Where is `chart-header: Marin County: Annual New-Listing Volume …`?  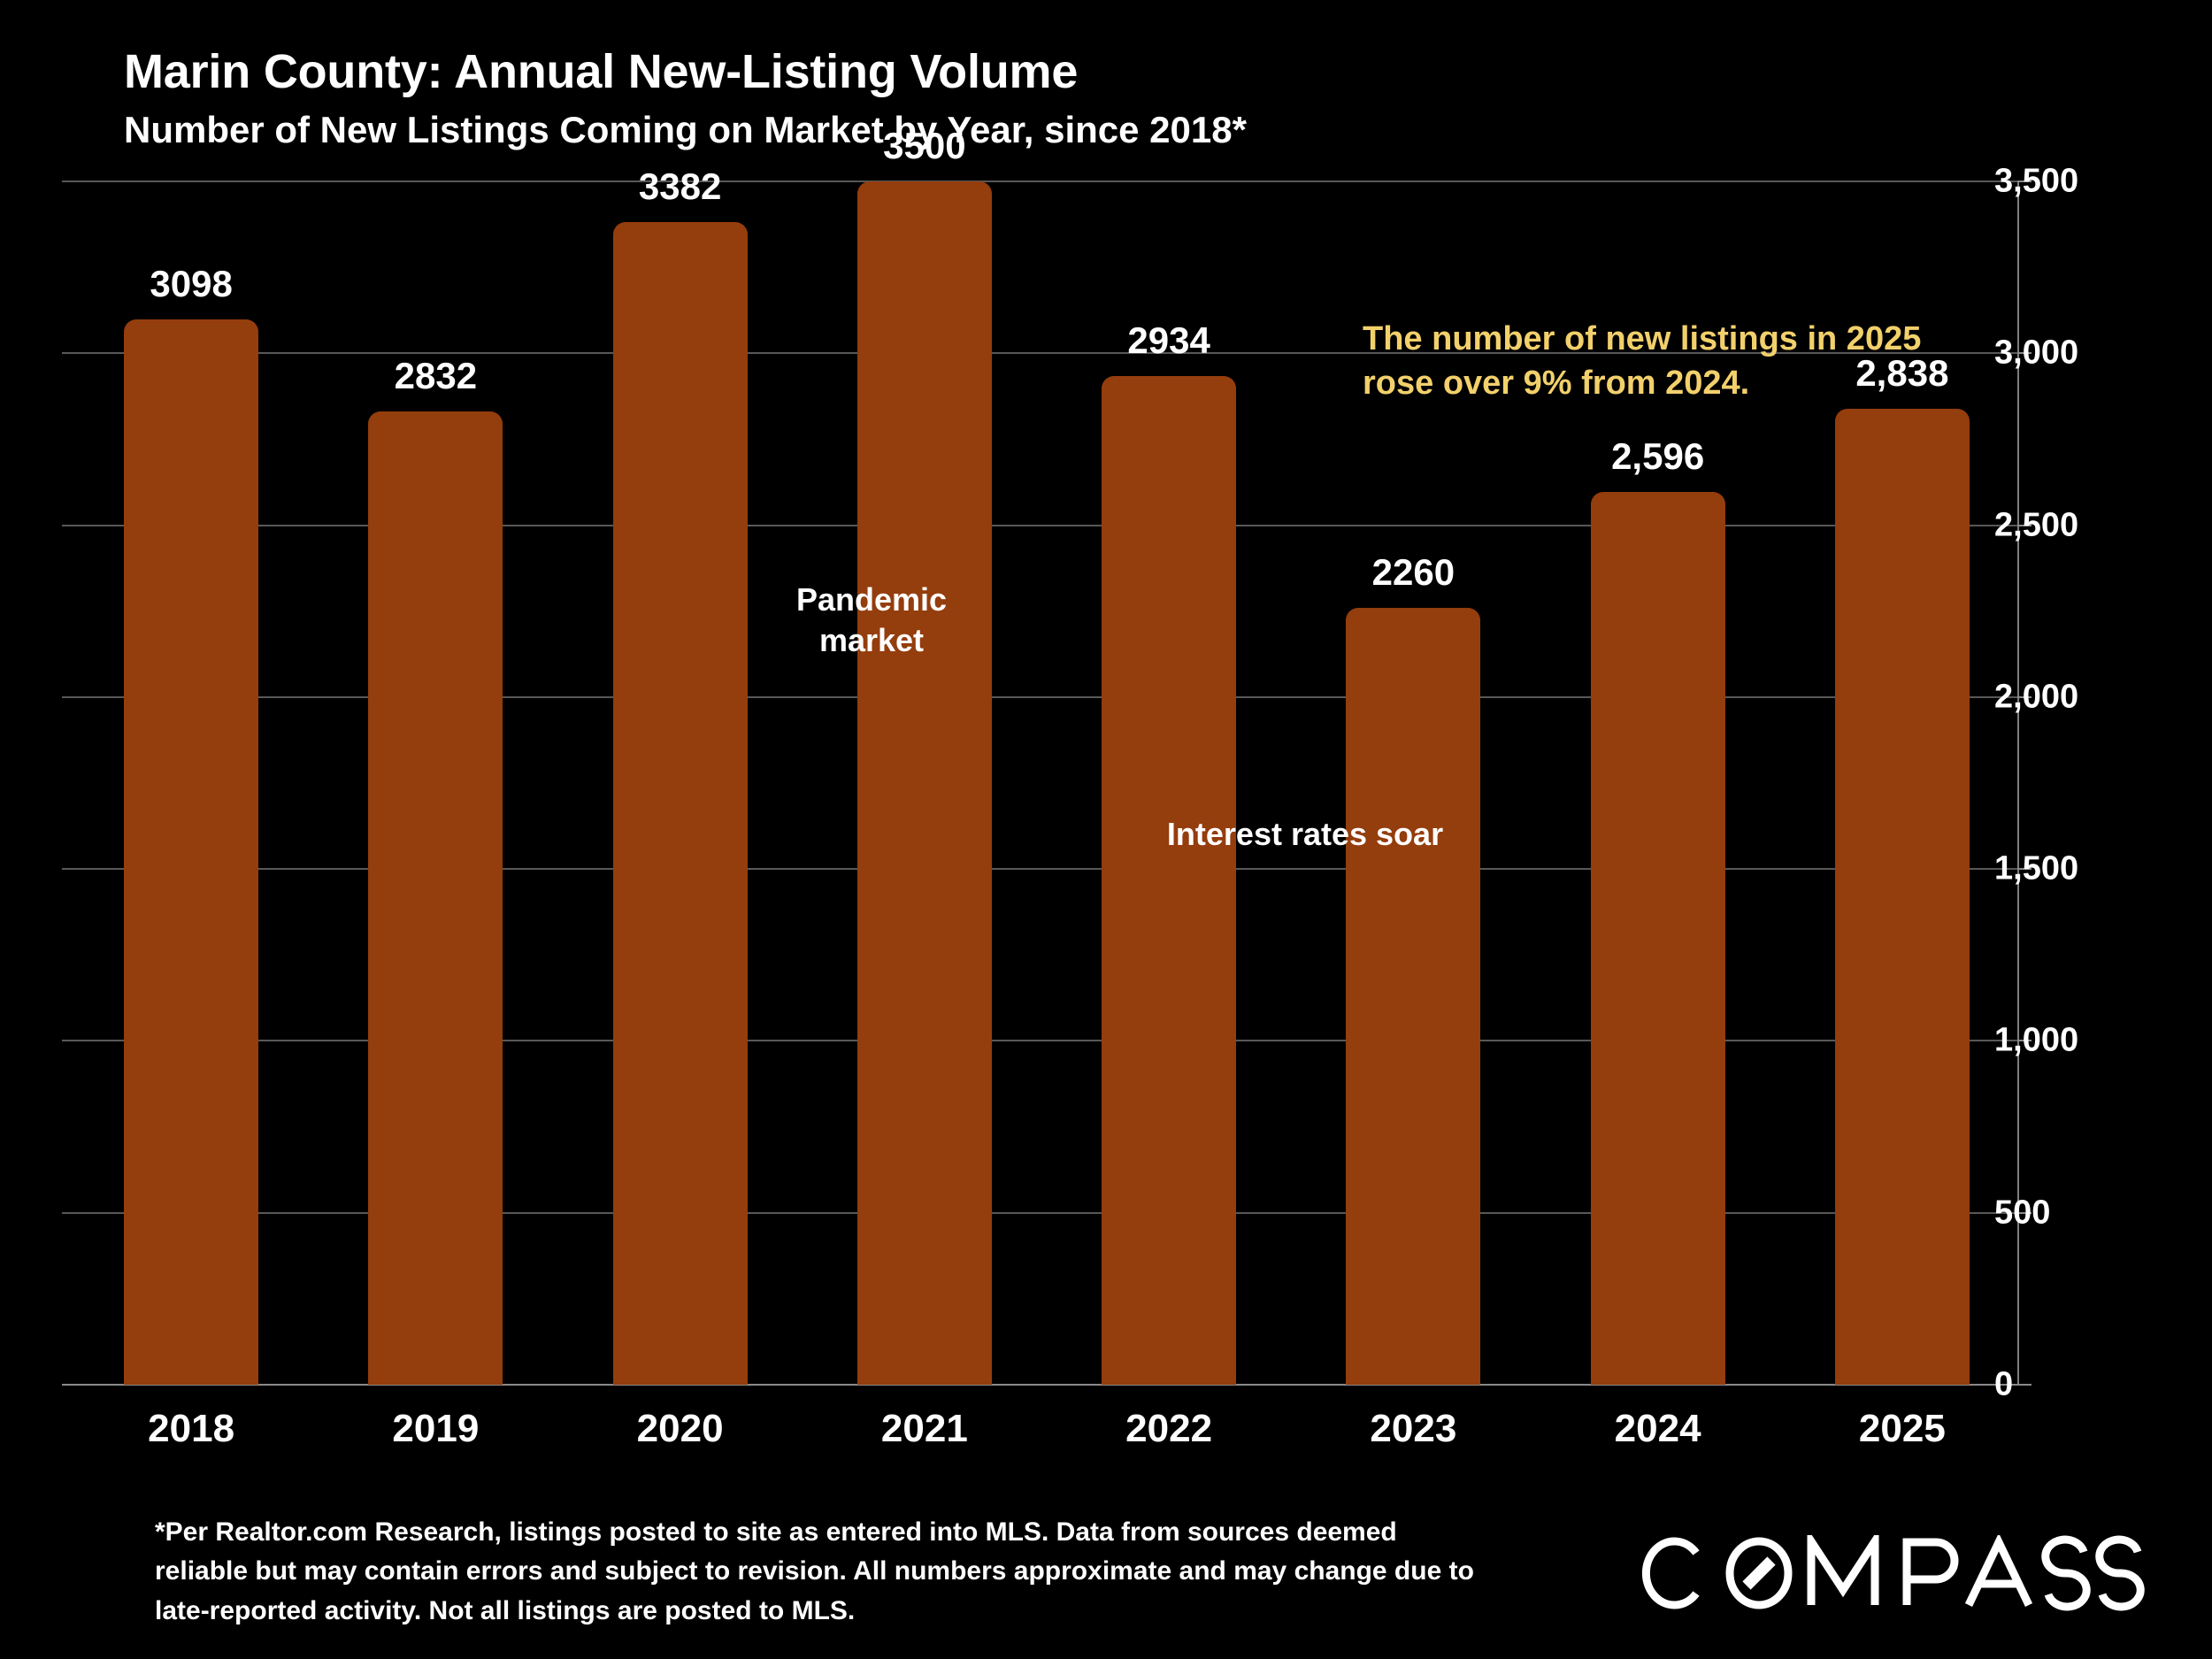
chart-header: Marin County: Annual New-Listing Volume … is located at coordinates (1053, 99).